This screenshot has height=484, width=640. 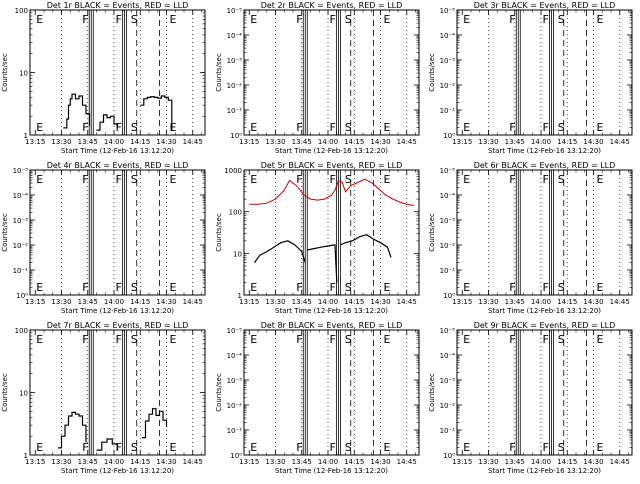 What do you see at coordinates (23, 74) in the screenshot?
I see `y-tick-label: 10` at bounding box center [23, 74].